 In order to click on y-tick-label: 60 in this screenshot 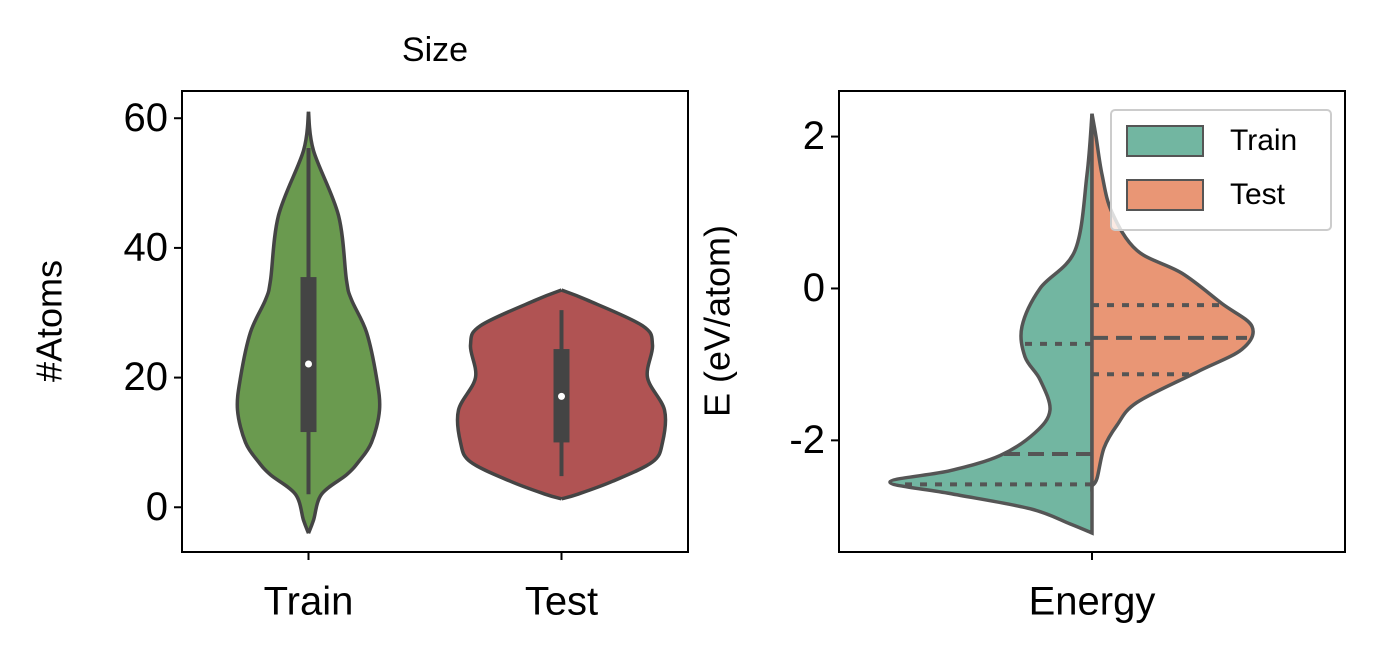, I will do `click(146, 118)`.